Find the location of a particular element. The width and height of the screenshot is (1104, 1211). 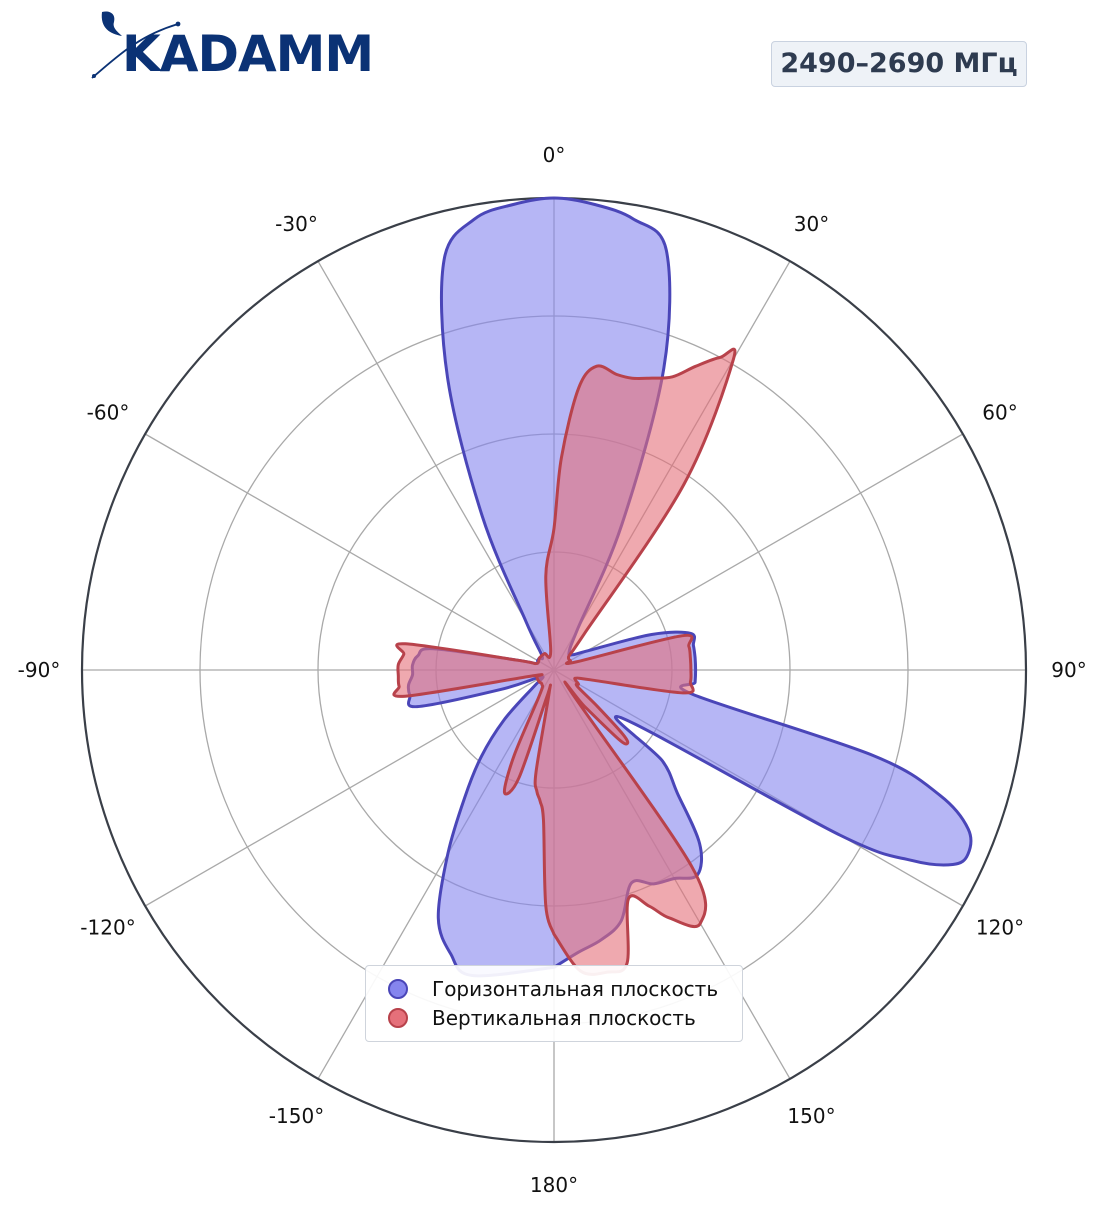

legend-marker-horizontal is located at coordinates (398, 989).